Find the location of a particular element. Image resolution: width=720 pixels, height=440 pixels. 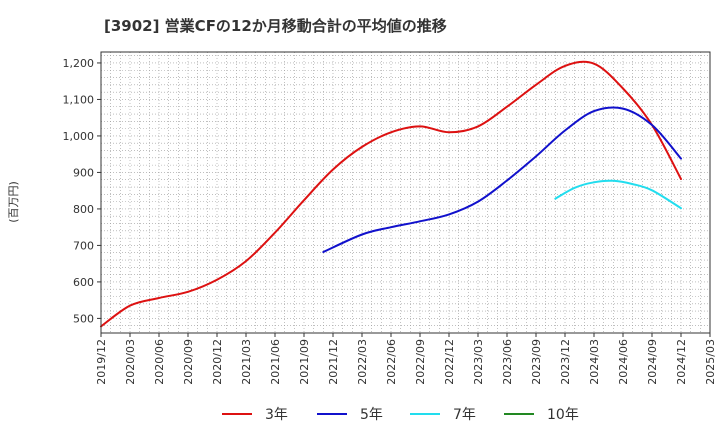

y-tick-label: 1,200 is located at coordinates (79, 63).